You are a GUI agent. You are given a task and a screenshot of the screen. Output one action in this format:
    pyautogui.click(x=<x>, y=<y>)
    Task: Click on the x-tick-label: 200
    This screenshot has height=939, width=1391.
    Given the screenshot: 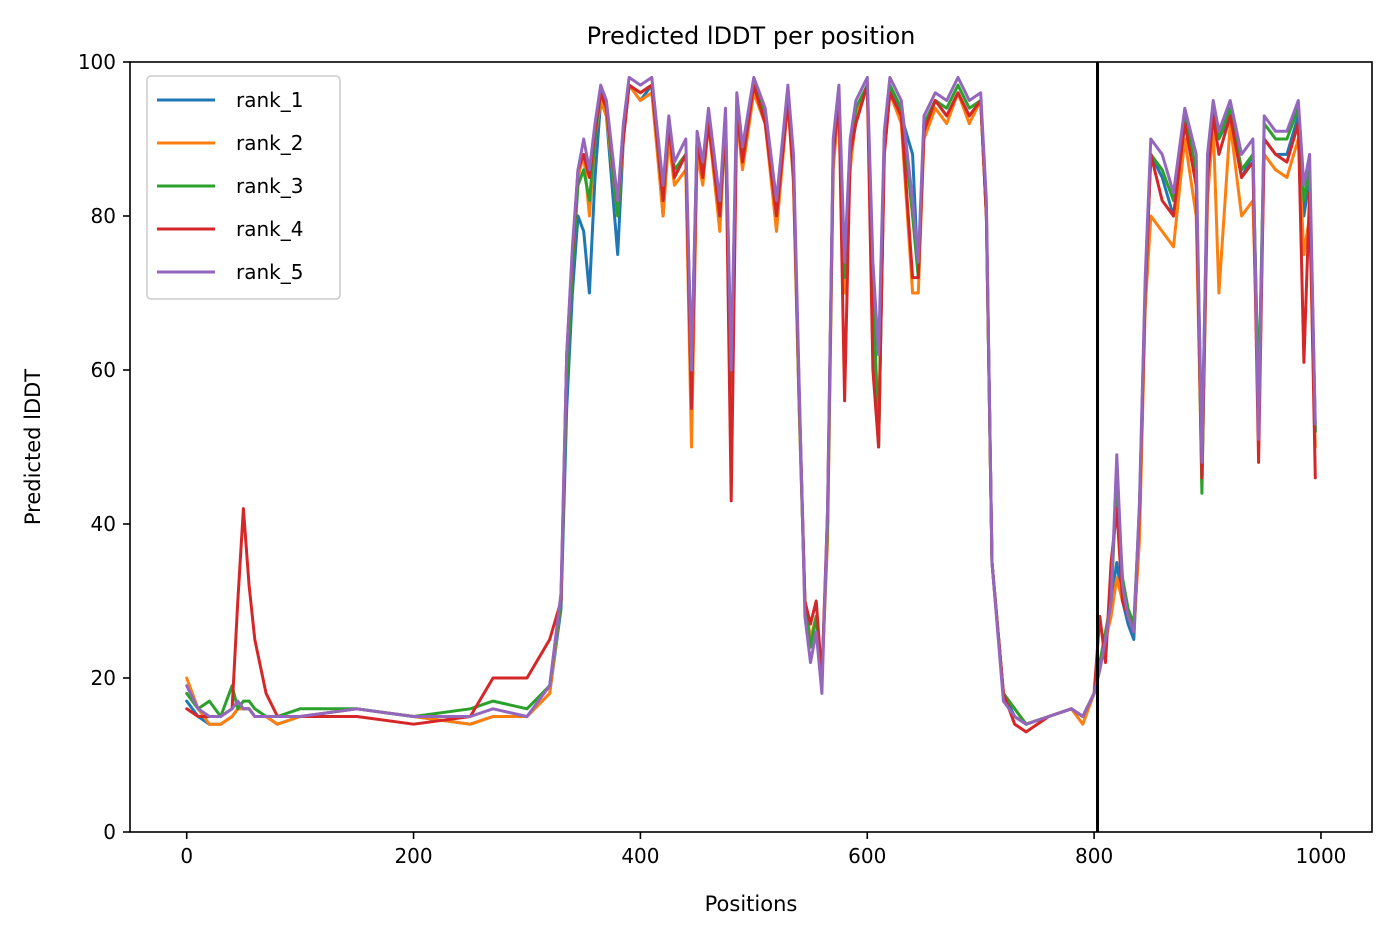 What is the action you would take?
    pyautogui.click(x=413, y=856)
    